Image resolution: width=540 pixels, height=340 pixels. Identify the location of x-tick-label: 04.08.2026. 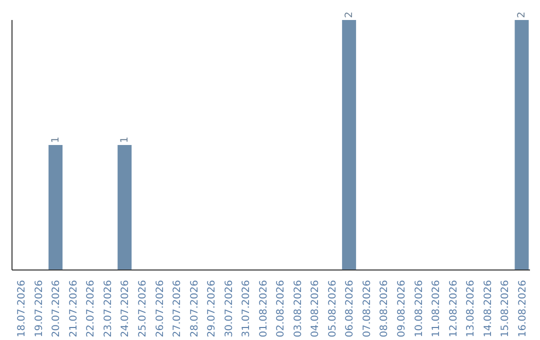
(316, 309).